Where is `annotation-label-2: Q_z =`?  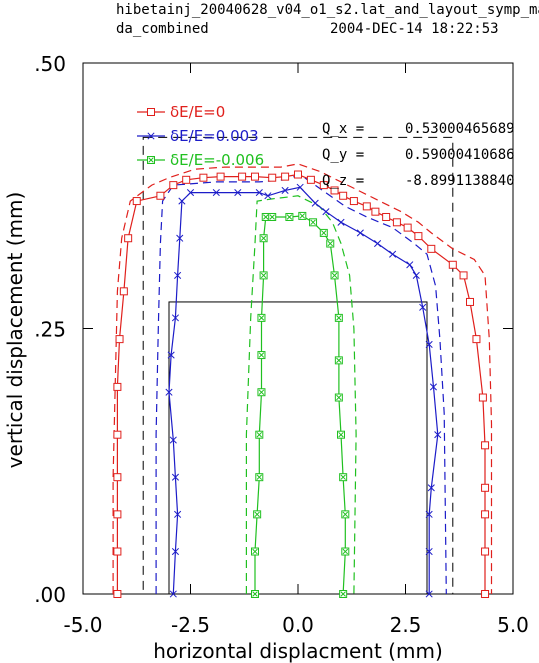 annotation-label-2: Q_z = is located at coordinates (343, 181).